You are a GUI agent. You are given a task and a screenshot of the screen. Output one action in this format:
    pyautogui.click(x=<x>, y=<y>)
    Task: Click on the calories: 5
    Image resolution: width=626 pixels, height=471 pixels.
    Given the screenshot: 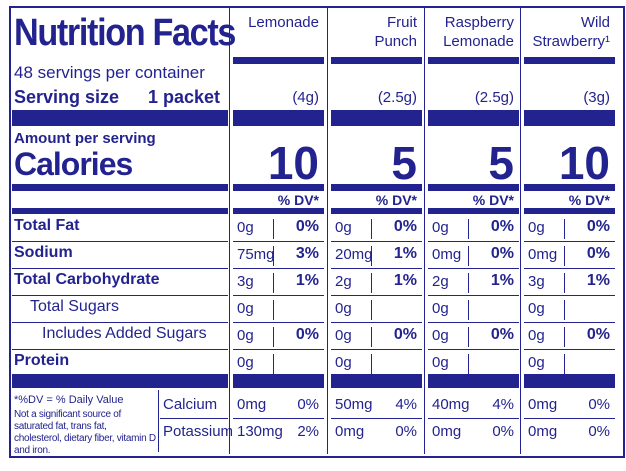 What is the action you would take?
    pyautogui.click(x=501, y=163)
    